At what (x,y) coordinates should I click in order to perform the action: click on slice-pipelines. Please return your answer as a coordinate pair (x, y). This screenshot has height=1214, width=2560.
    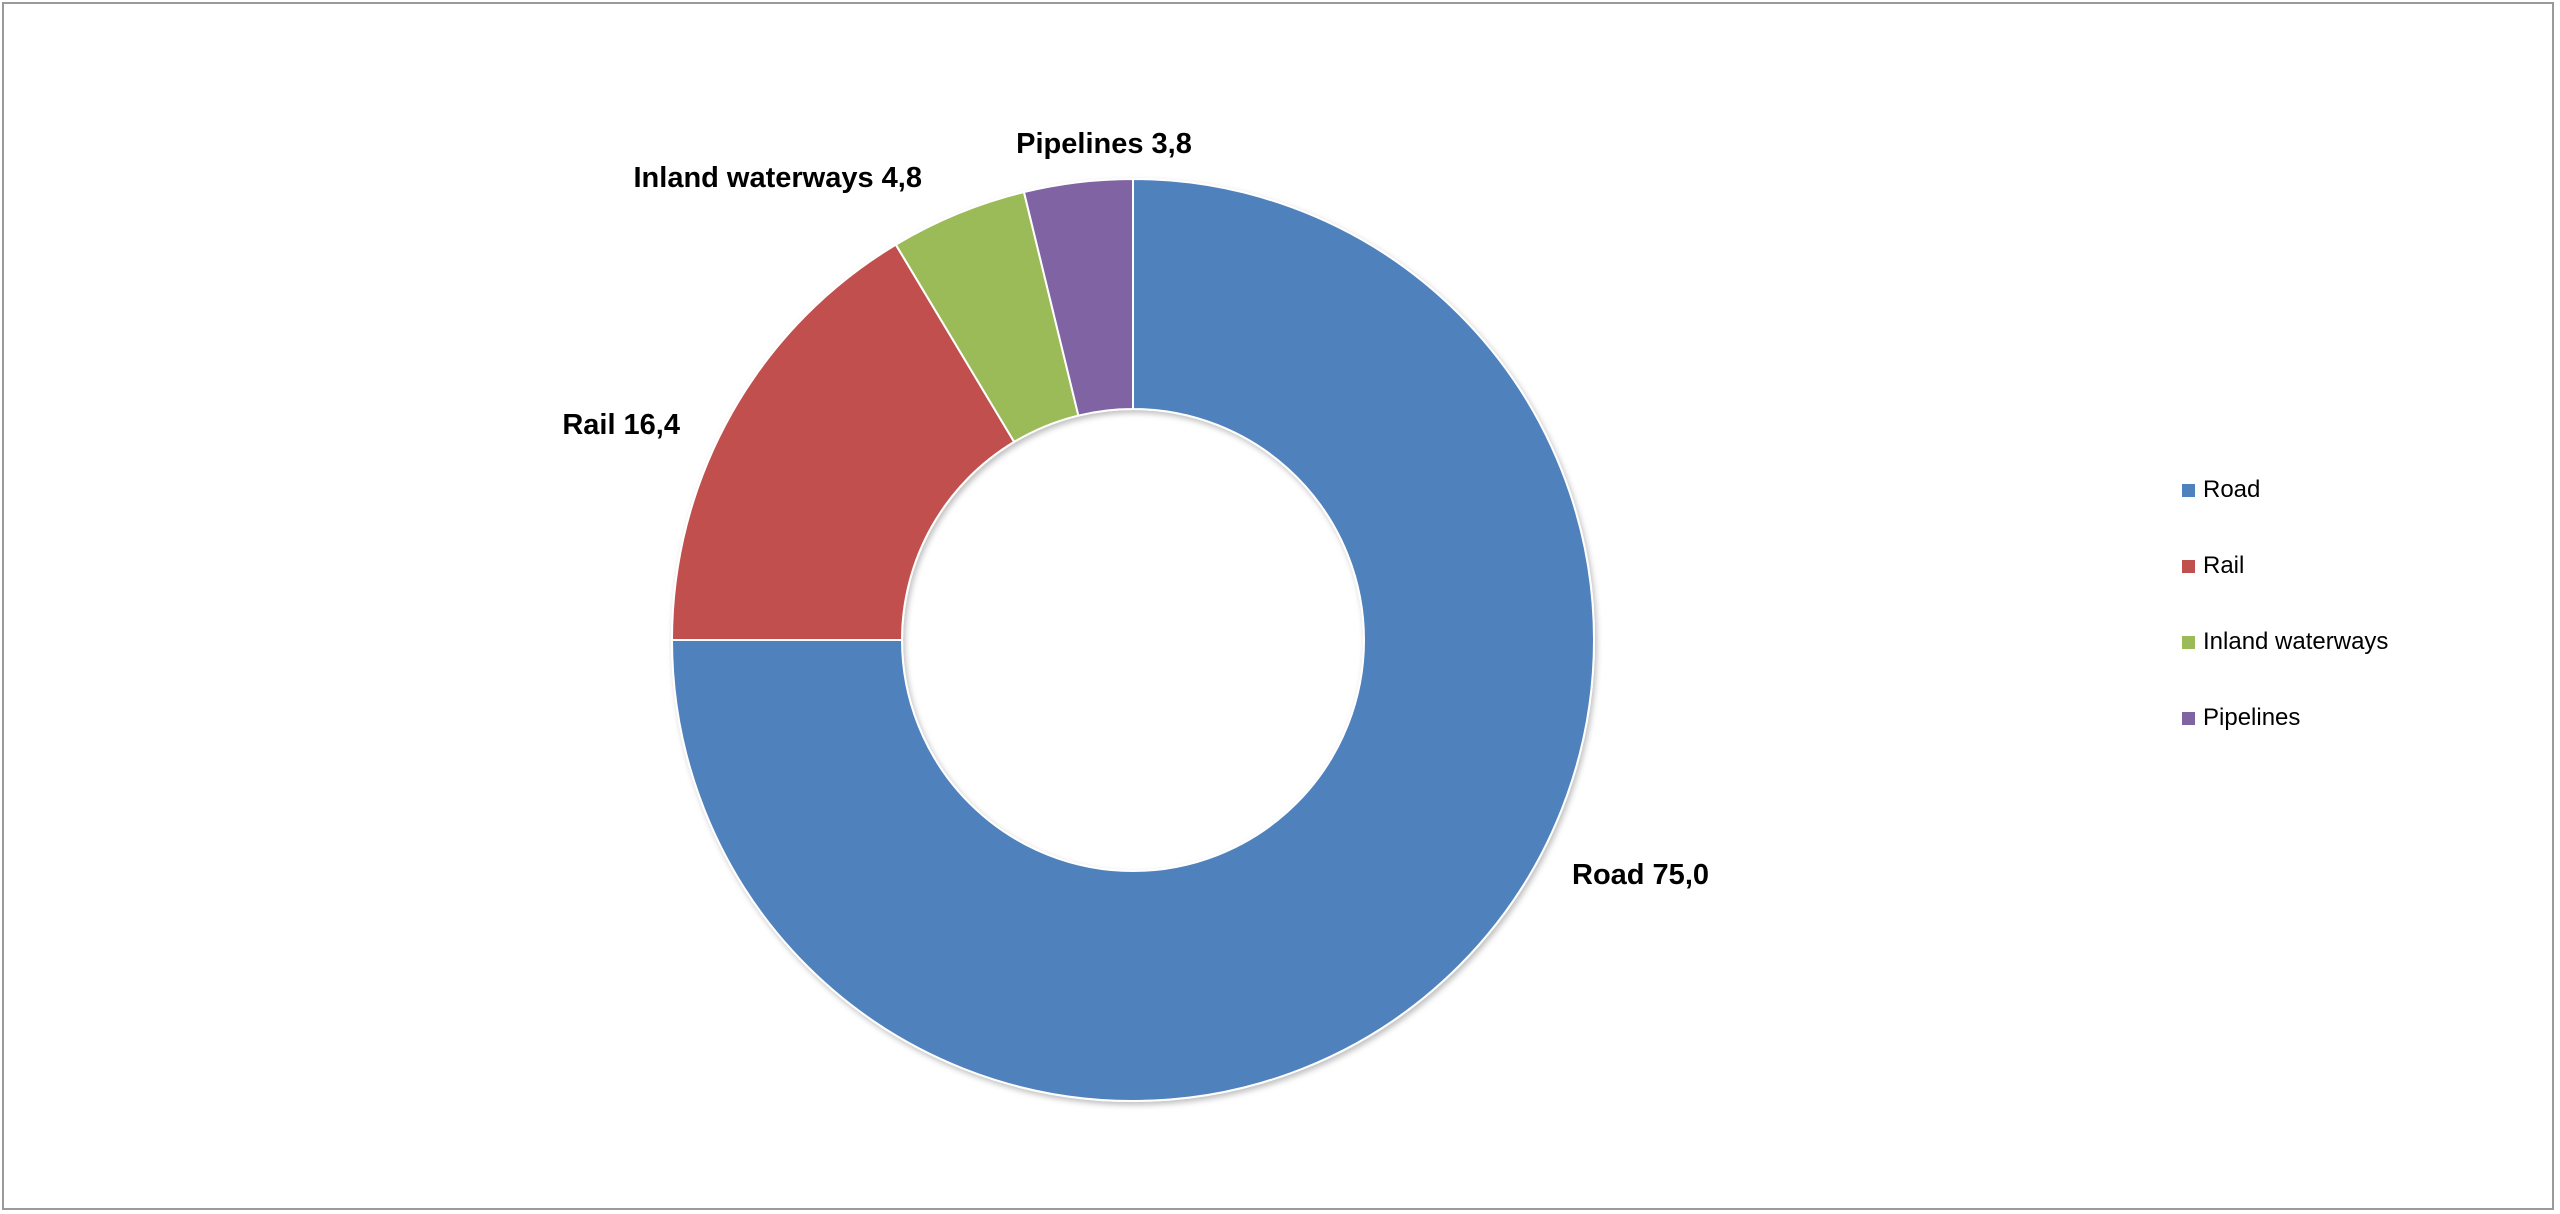
    Looking at the image, I should click on (1078, 297).